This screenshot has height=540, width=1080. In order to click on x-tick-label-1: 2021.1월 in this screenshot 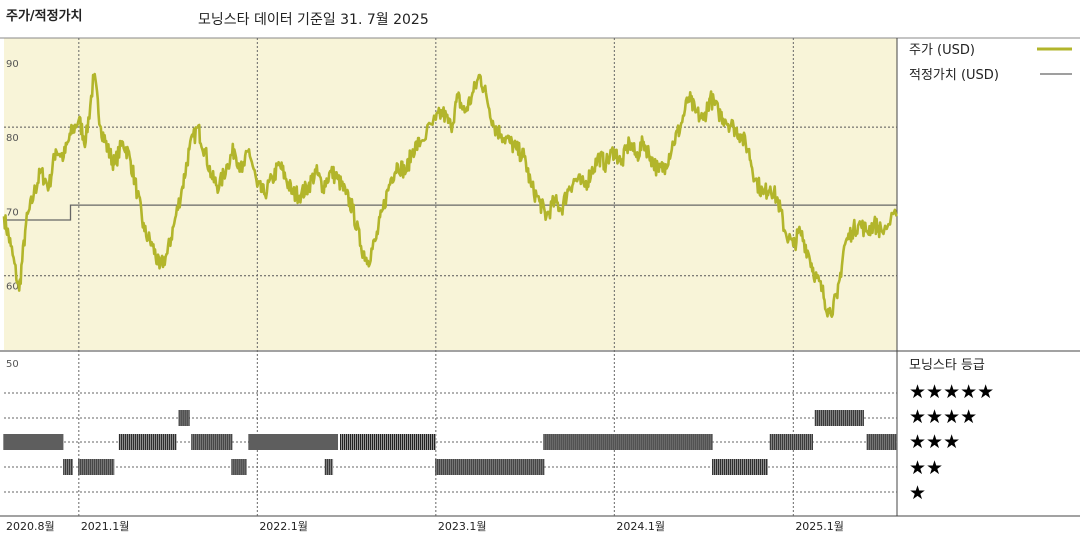, I will do `click(105, 526)`.